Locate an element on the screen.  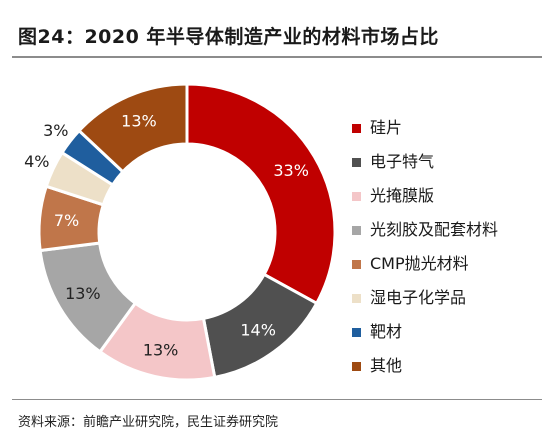
slice-value-label: 7% is located at coordinates (66, 220).